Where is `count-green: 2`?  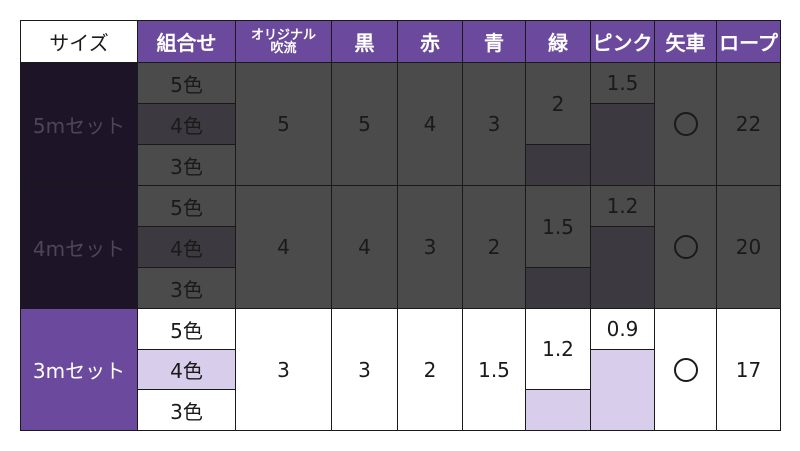
count-green: 2 is located at coordinates (558, 103).